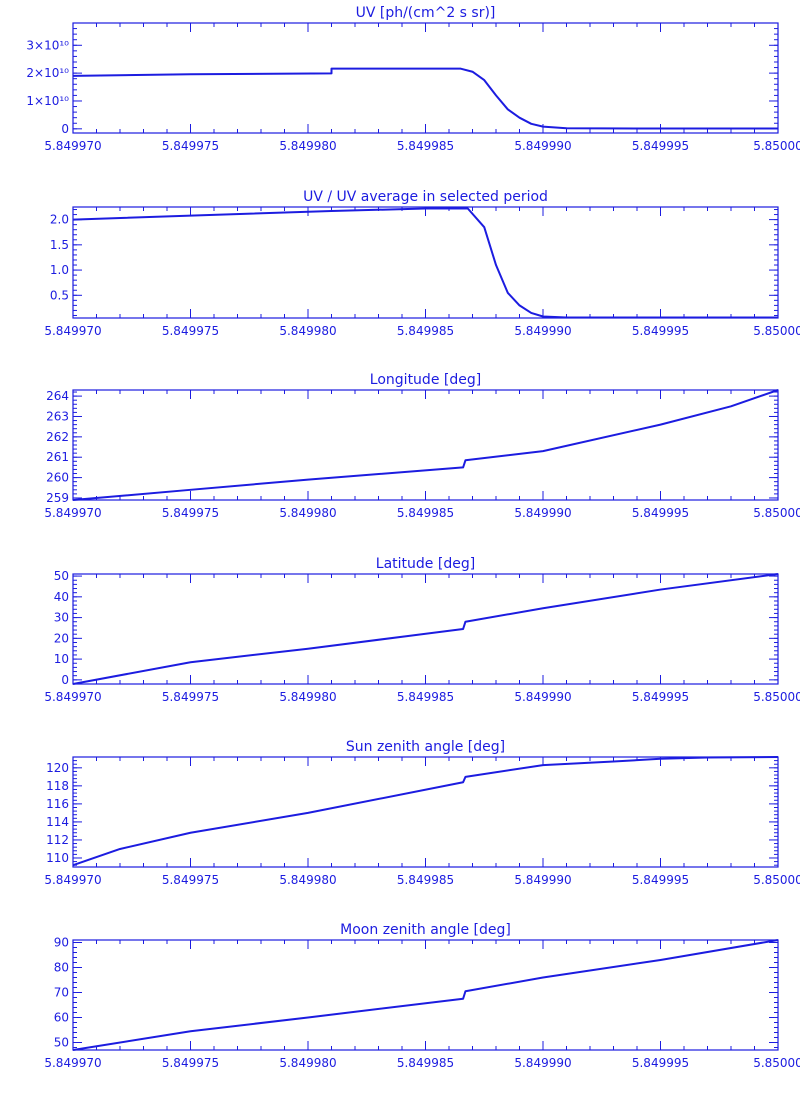 The width and height of the screenshot is (800, 1100). Describe the element at coordinates (61, 1018) in the screenshot. I see `y-tick-label: 60` at that location.